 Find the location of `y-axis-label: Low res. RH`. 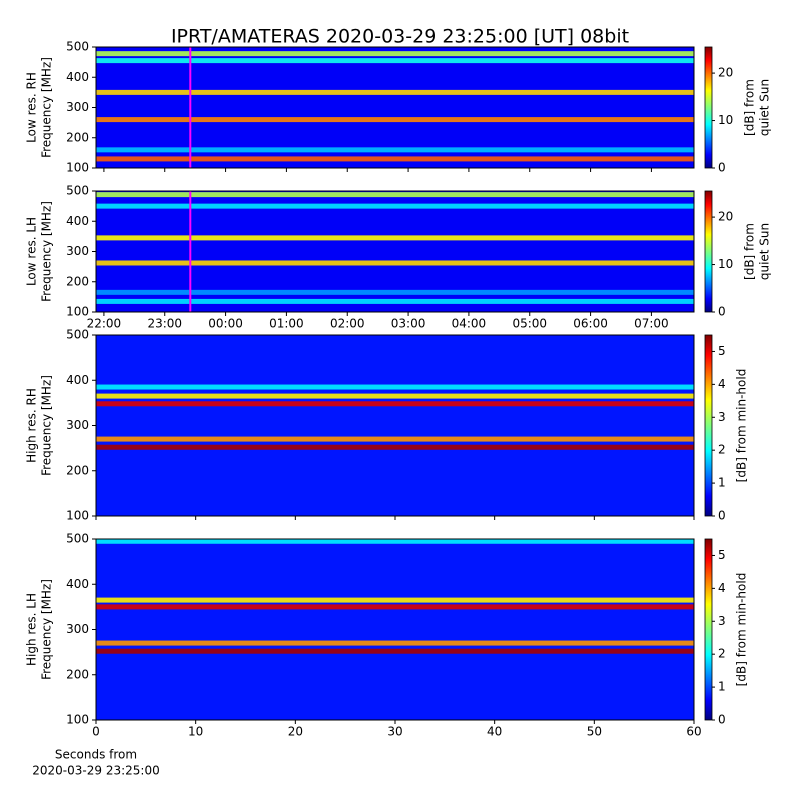

y-axis-label: Low res. RH is located at coordinates (32, 107).